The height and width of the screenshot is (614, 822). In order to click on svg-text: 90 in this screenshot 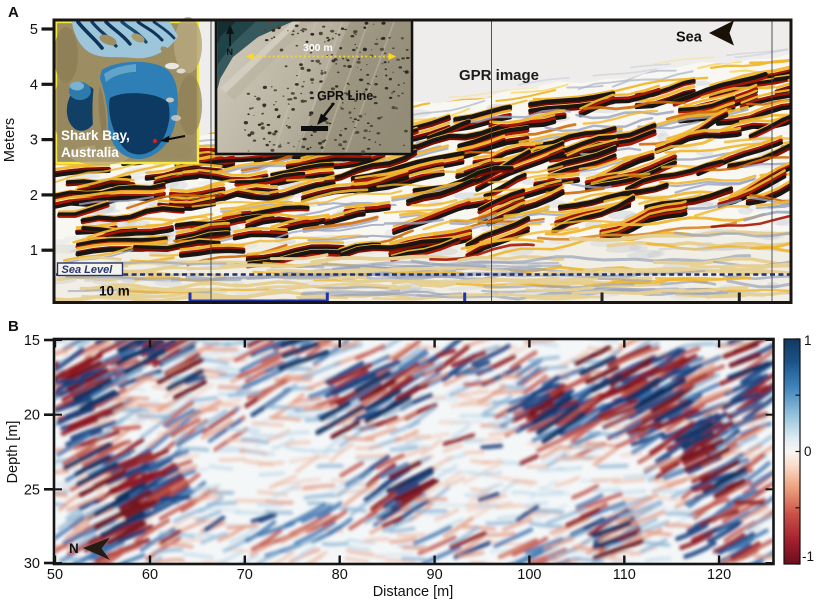, I will do `click(435, 575)`.